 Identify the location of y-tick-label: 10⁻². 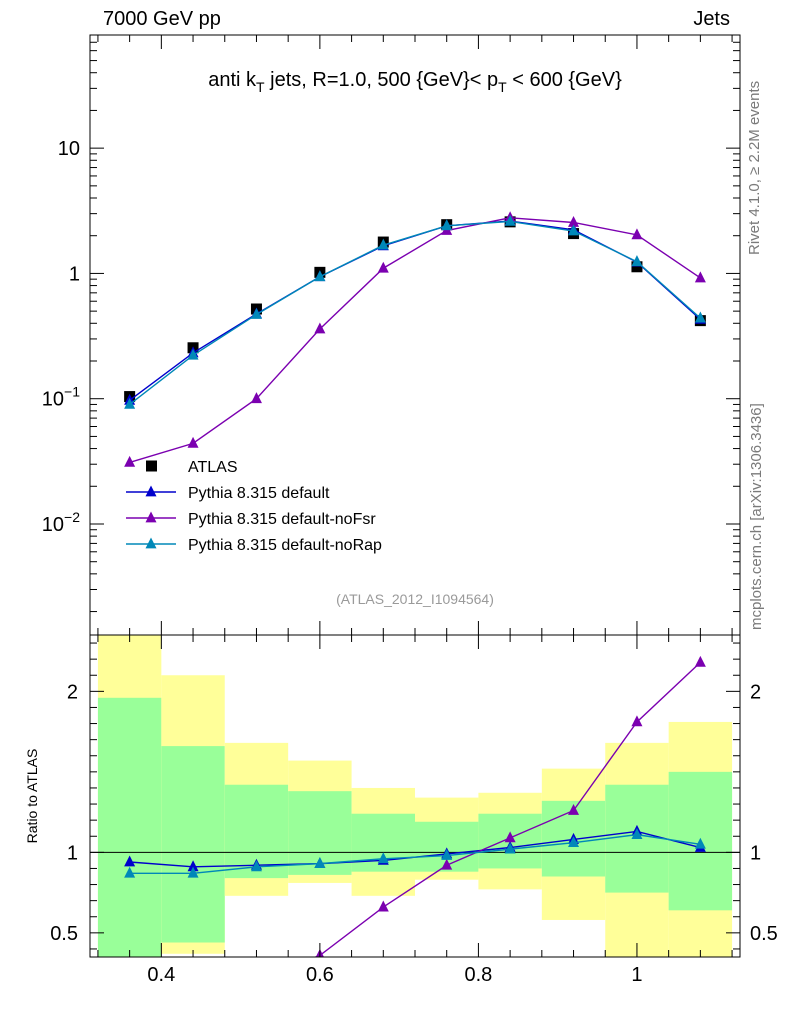
(61, 522).